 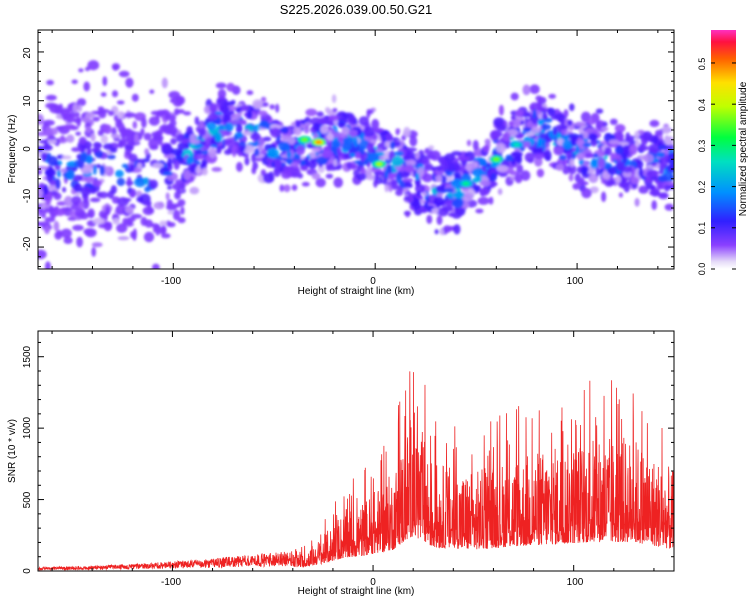 I want to click on snr-y-tick-label: 0, so click(x=27, y=571).